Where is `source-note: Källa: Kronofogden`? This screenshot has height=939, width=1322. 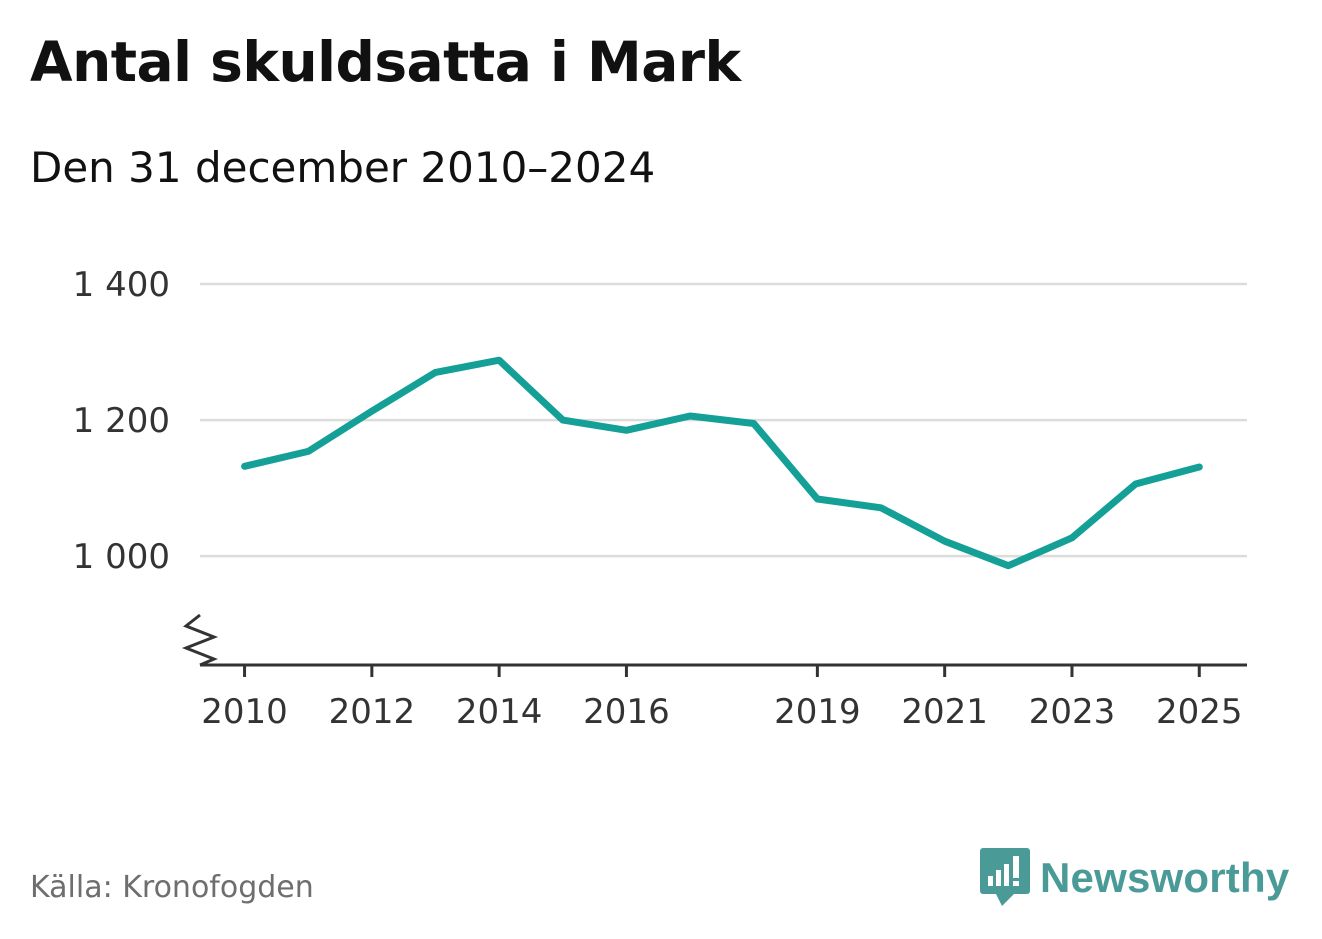 source-note: Källa: Kronofogden is located at coordinates (172, 887).